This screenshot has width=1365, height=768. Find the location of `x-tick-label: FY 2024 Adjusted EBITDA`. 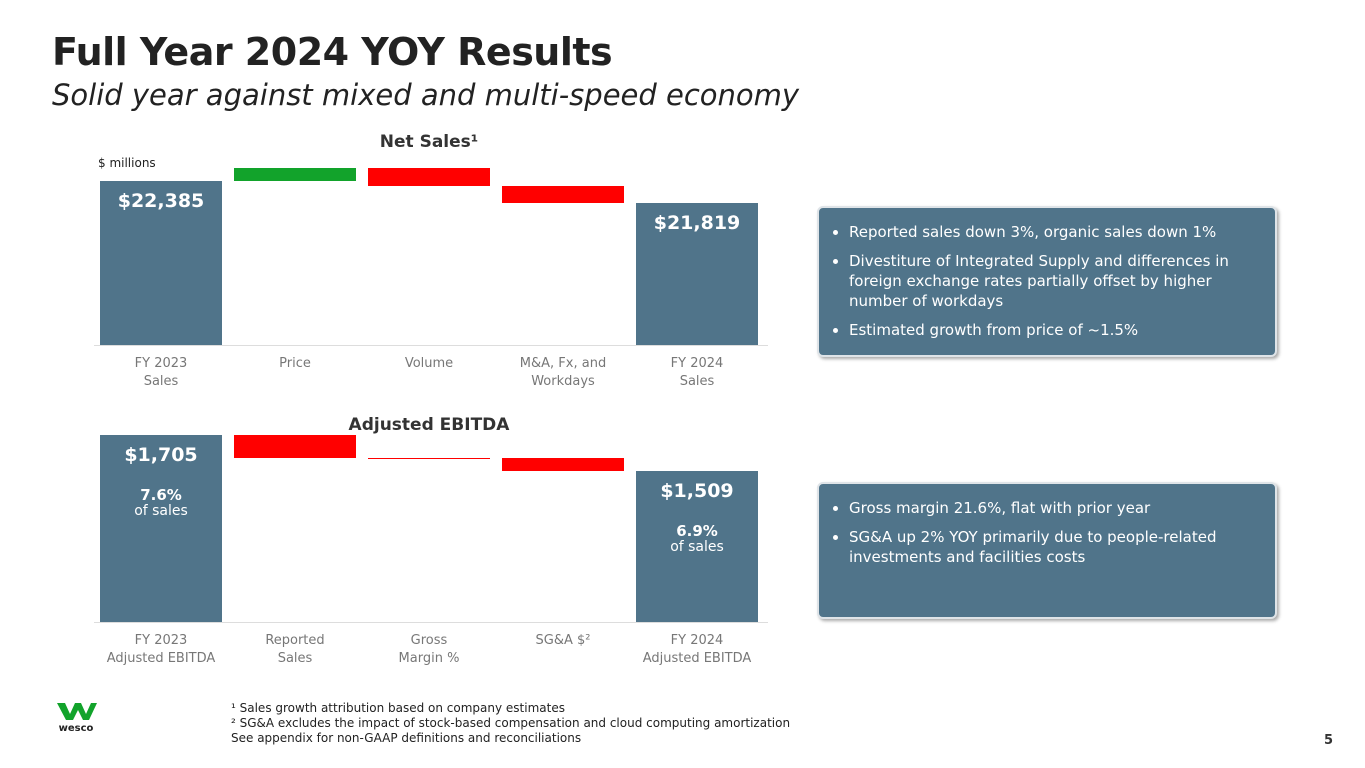

x-tick-label: FY 2024 Adjusted EBITDA is located at coordinates (697, 649).